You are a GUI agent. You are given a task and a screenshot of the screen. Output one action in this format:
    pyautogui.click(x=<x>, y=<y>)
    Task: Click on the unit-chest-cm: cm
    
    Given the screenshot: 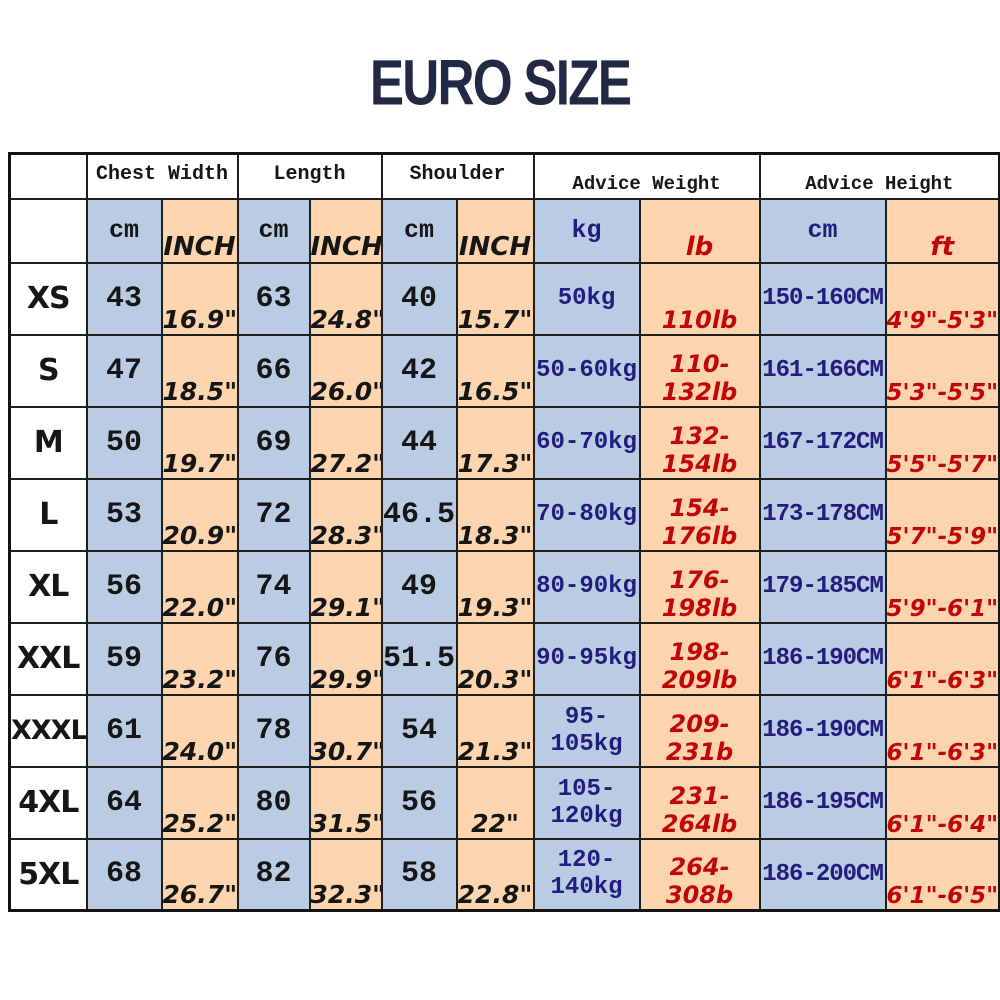 What is the action you would take?
    pyautogui.click(x=124, y=230)
    